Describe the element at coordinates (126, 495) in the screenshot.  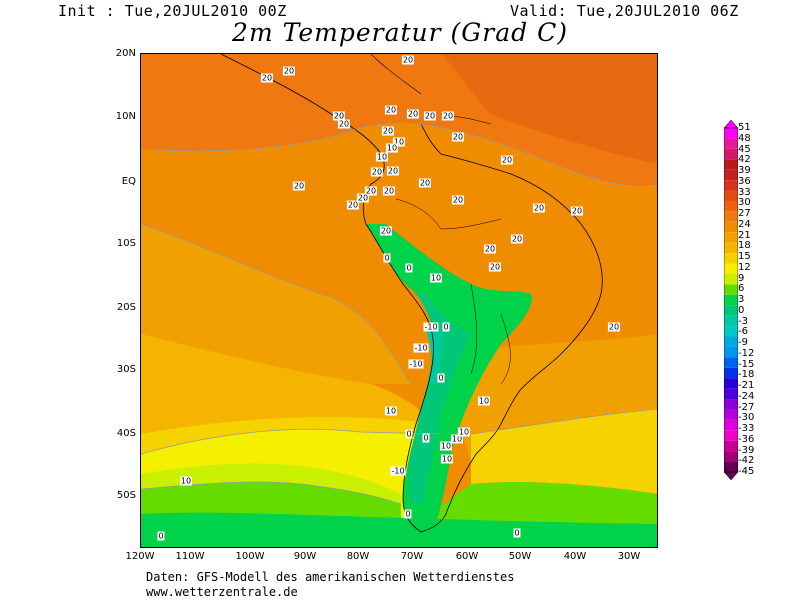
I see `lat-label: 50S` at that location.